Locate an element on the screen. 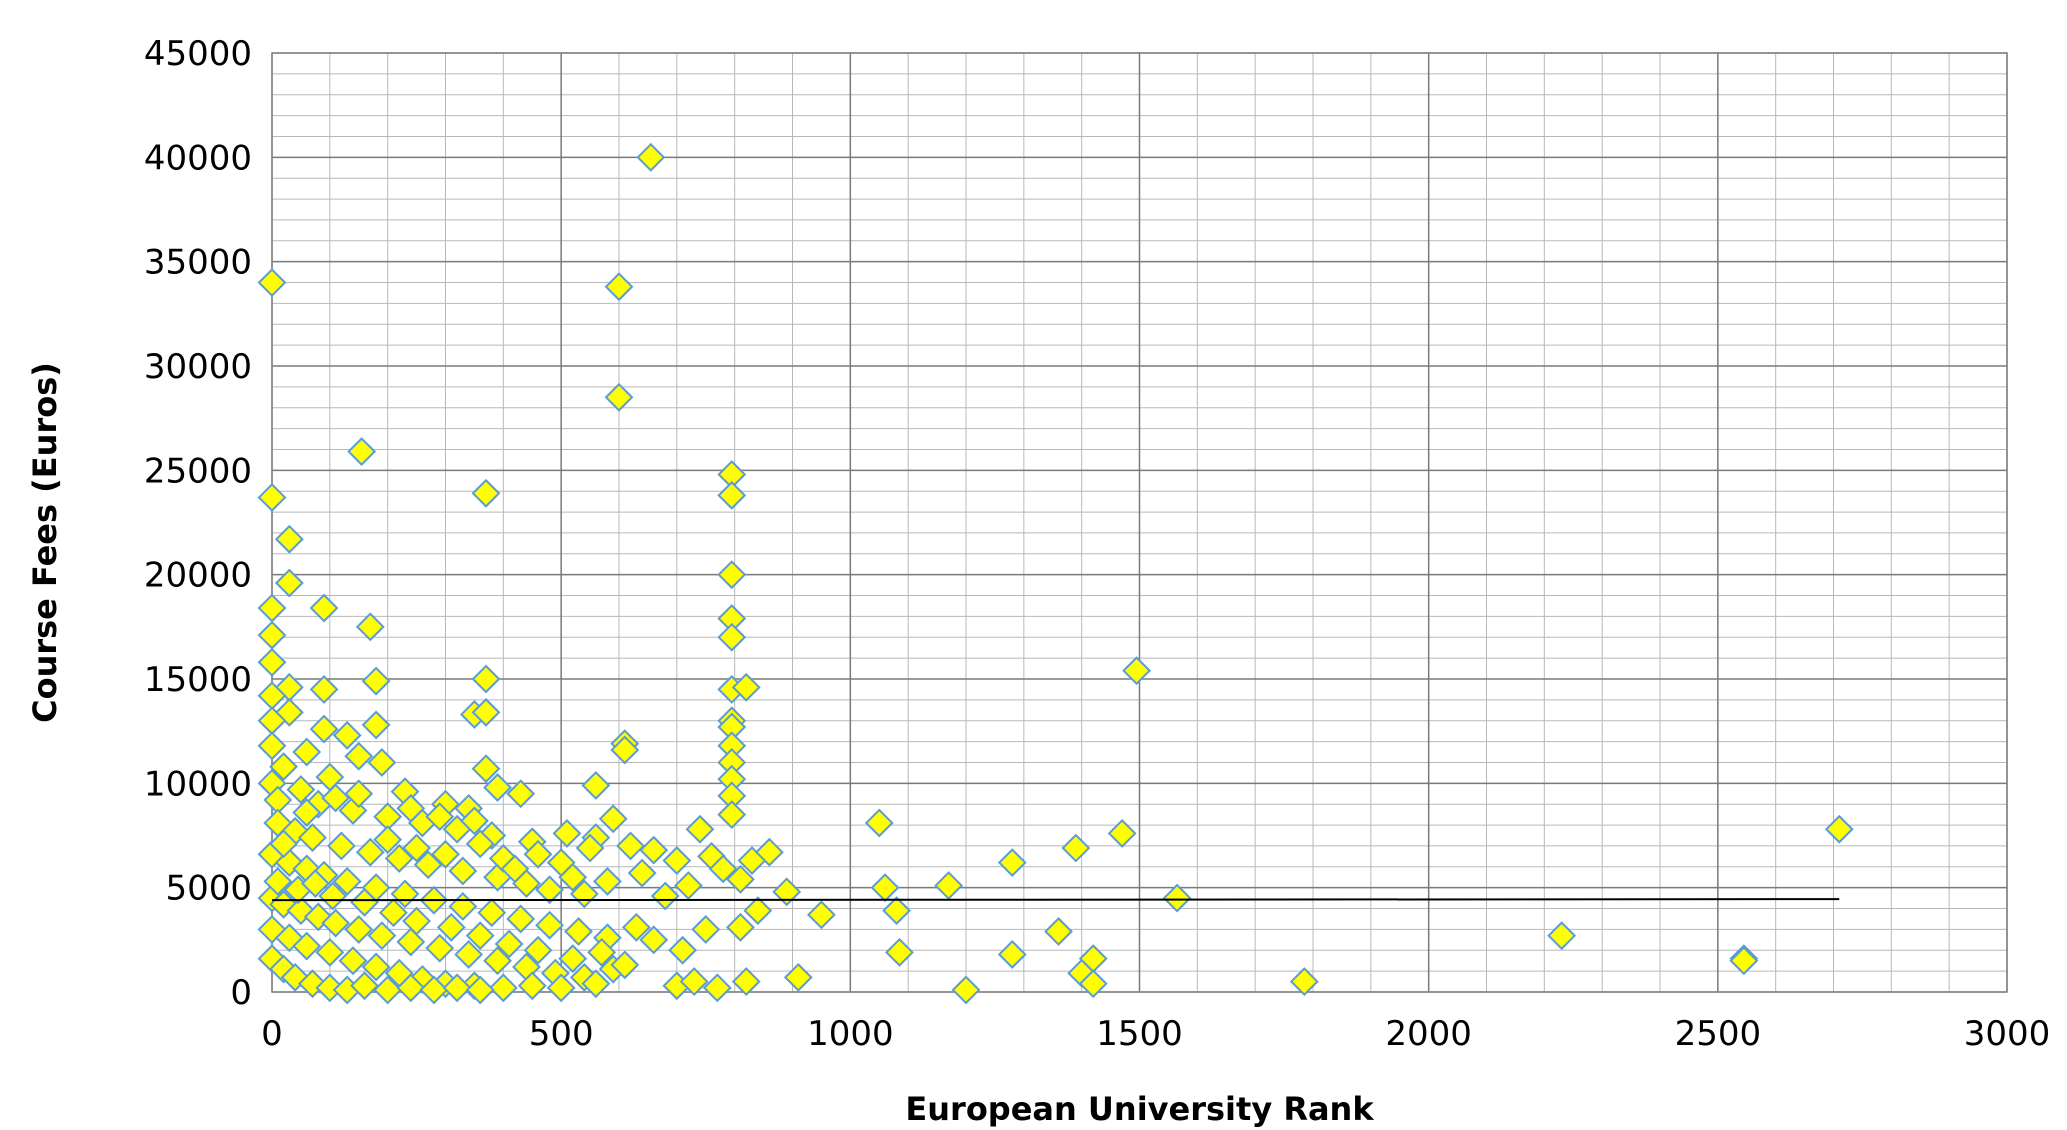 The width and height of the screenshot is (2067, 1130). y-tick-label: 40000 is located at coordinates (198, 158).